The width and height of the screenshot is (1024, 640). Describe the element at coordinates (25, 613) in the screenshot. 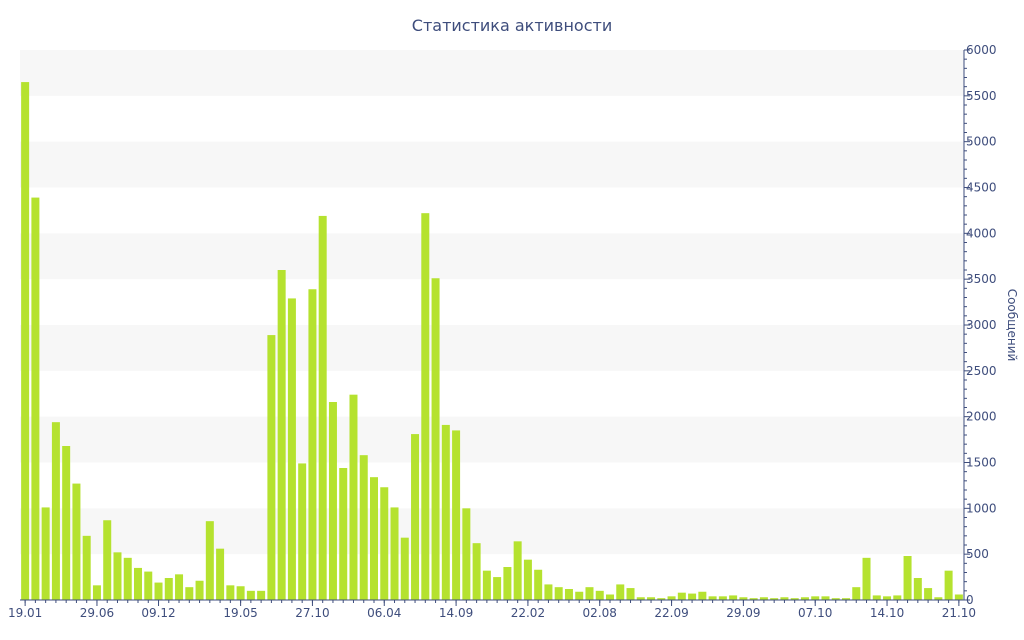

I see `x-tick-label: 19.01` at that location.